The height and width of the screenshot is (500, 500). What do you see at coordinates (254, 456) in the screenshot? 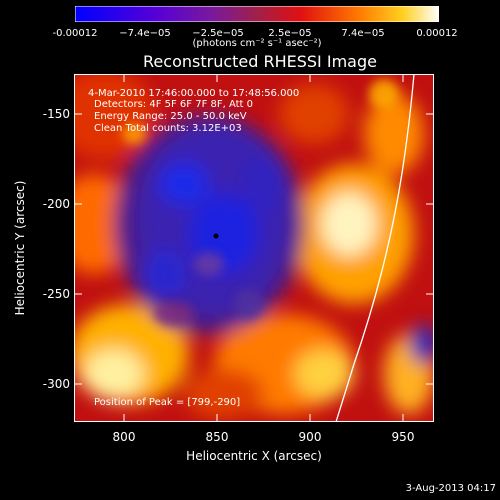
I see `x-axis-label: Heliocentric X (arcsec)` at bounding box center [254, 456].